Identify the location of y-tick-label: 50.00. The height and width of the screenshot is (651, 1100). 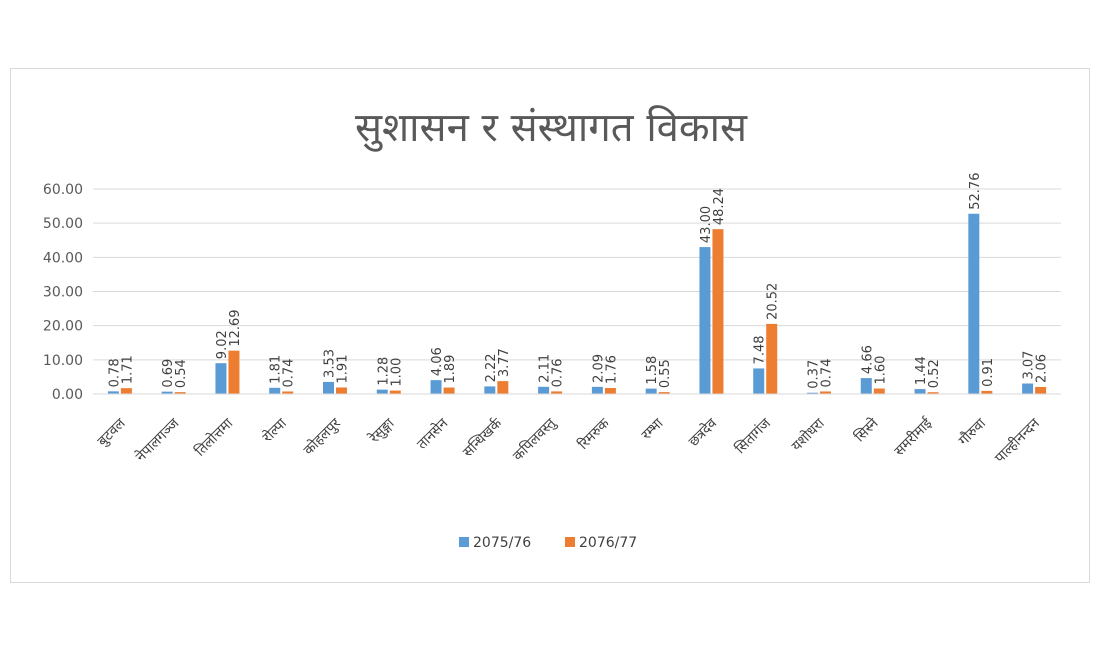
(63, 224).